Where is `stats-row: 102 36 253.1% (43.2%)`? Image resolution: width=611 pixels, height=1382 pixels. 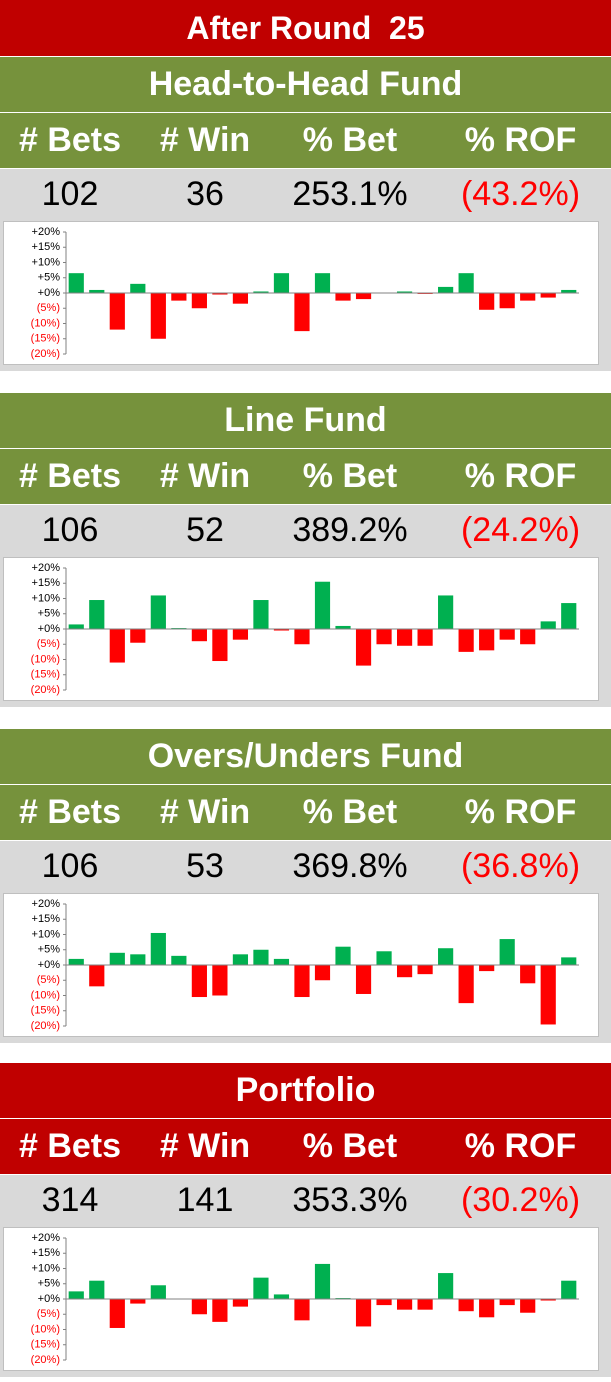 stats-row: 102 36 253.1% (43.2%) is located at coordinates (305, 194).